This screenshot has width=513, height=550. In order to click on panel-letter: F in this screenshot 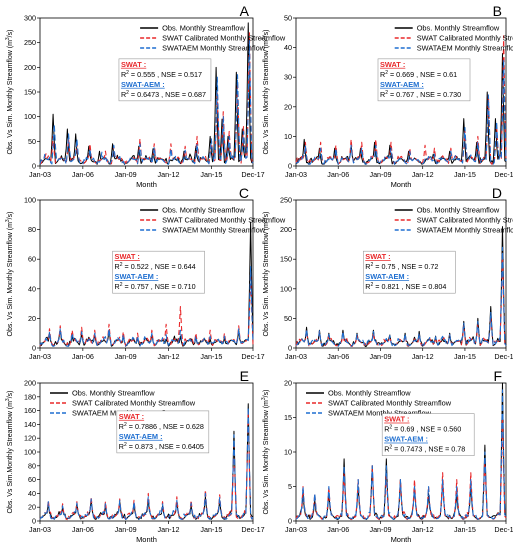, I will do `click(497, 376)`.